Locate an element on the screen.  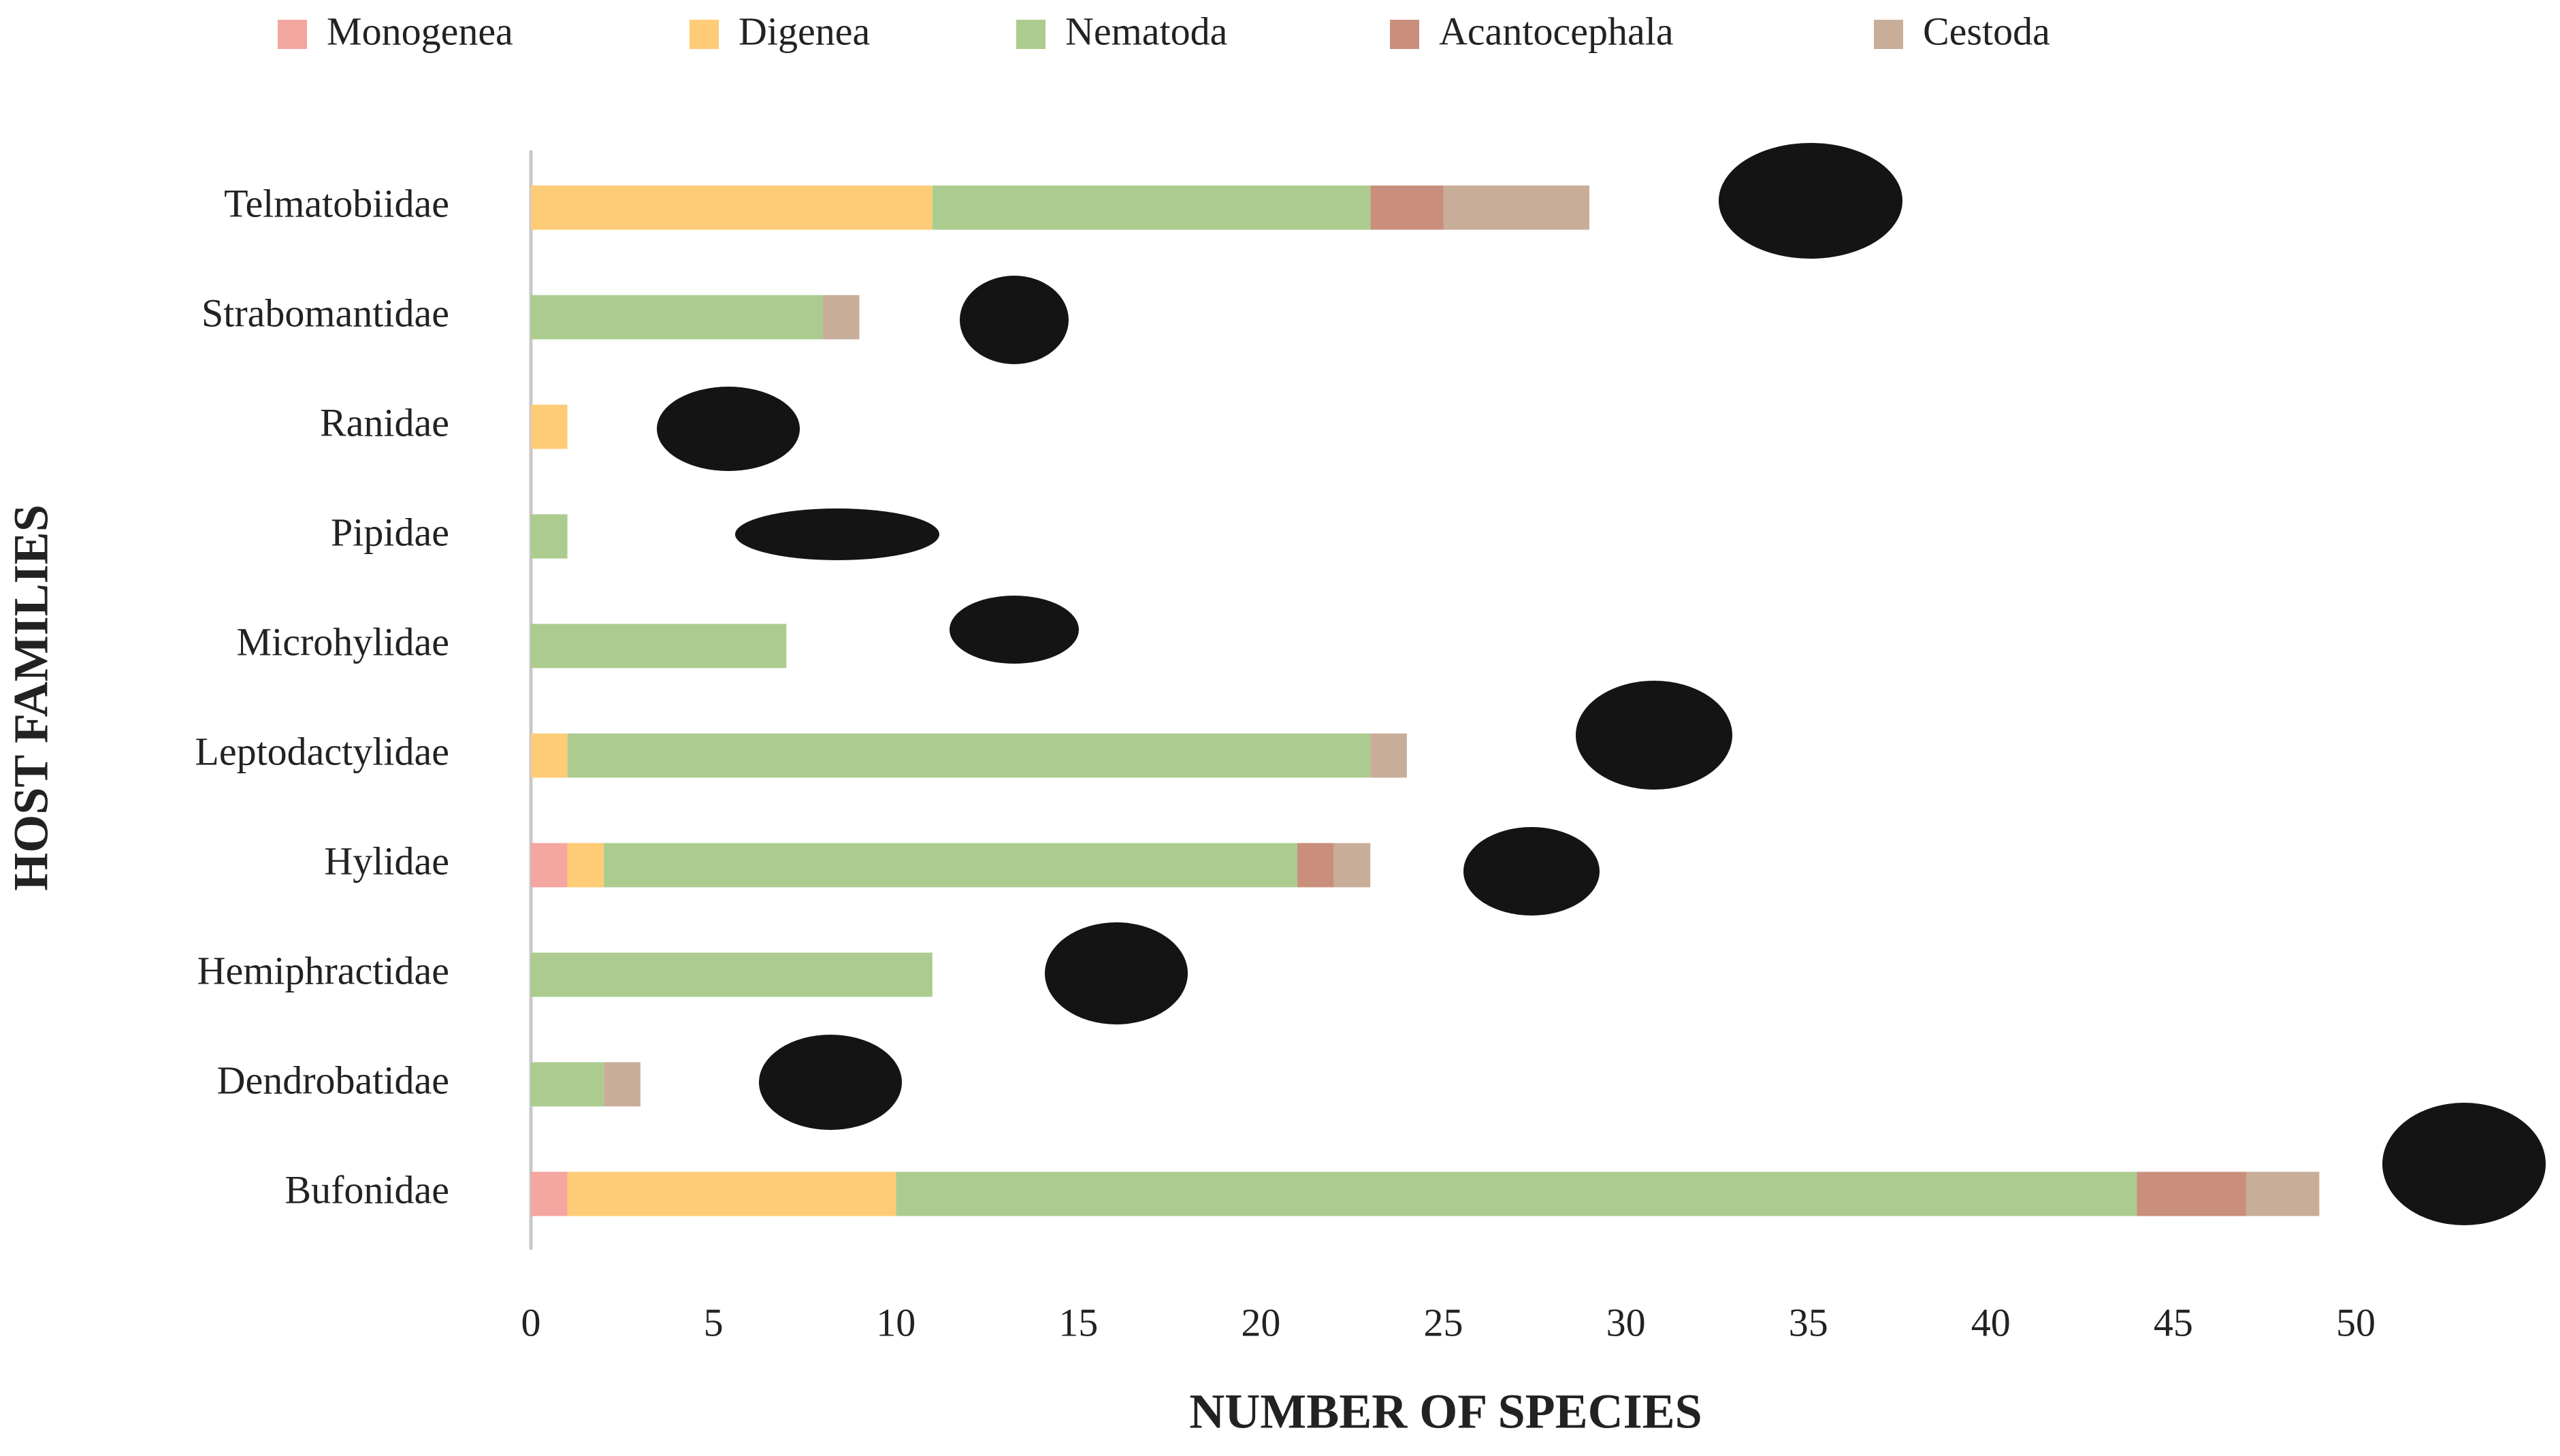
legend-label: Nematoda is located at coordinates (1146, 31).